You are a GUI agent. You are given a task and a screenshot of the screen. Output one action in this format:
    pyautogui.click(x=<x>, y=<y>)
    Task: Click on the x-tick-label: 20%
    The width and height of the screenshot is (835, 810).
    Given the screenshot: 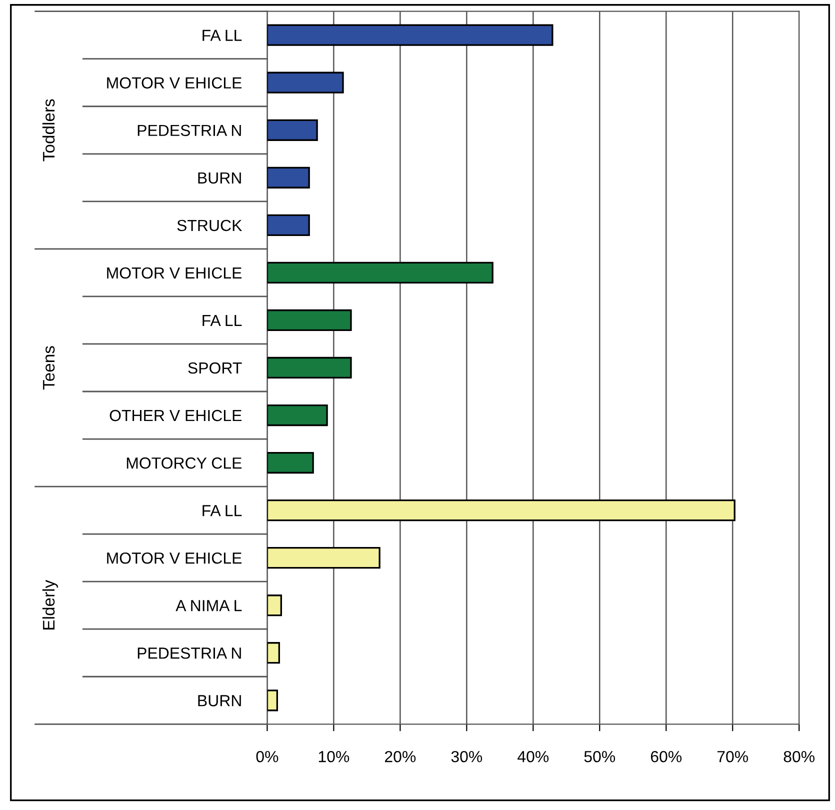 What is the action you would take?
    pyautogui.click(x=400, y=756)
    